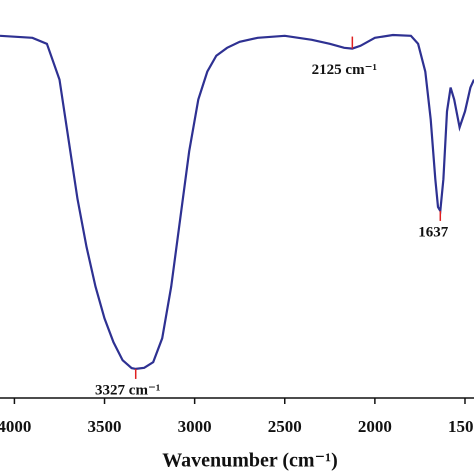 The width and height of the screenshot is (474, 474). I want to click on peak-label: 2125 cm⁻¹, so click(344, 70).